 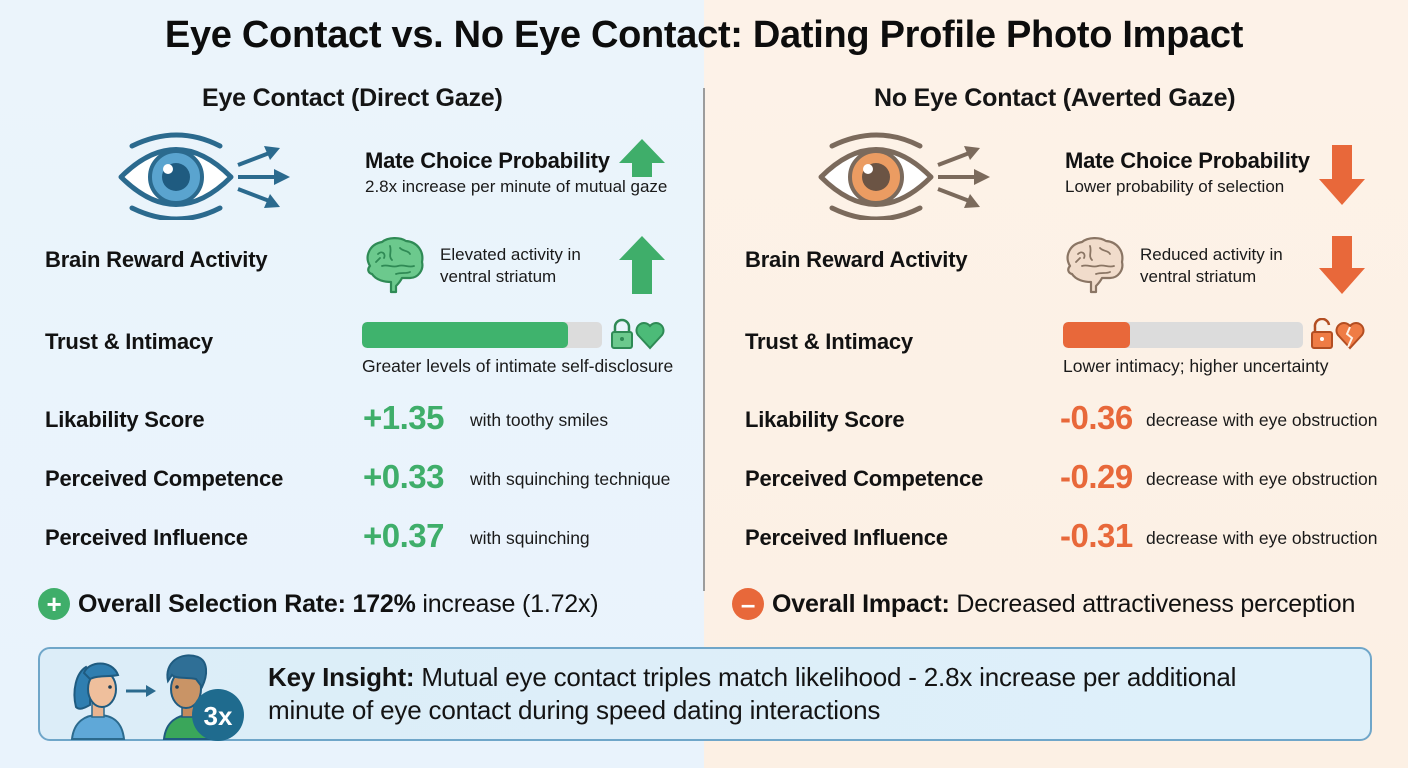 I want to click on metric-value: +0.33, so click(x=404, y=476).